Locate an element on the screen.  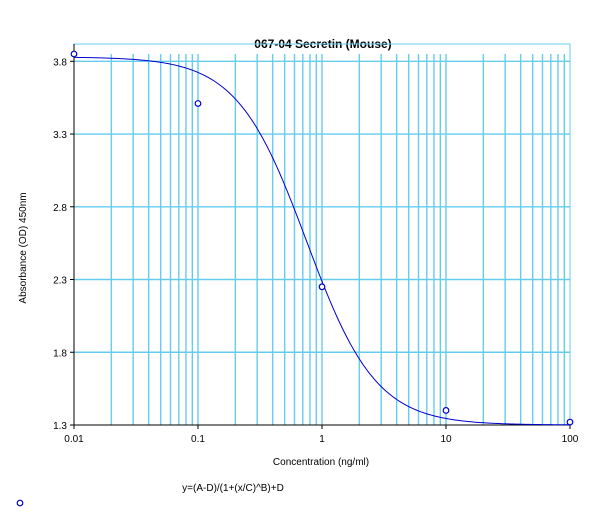
x-axis-ticks: 0.01 0.1 1 10 100 is located at coordinates (321, 435).